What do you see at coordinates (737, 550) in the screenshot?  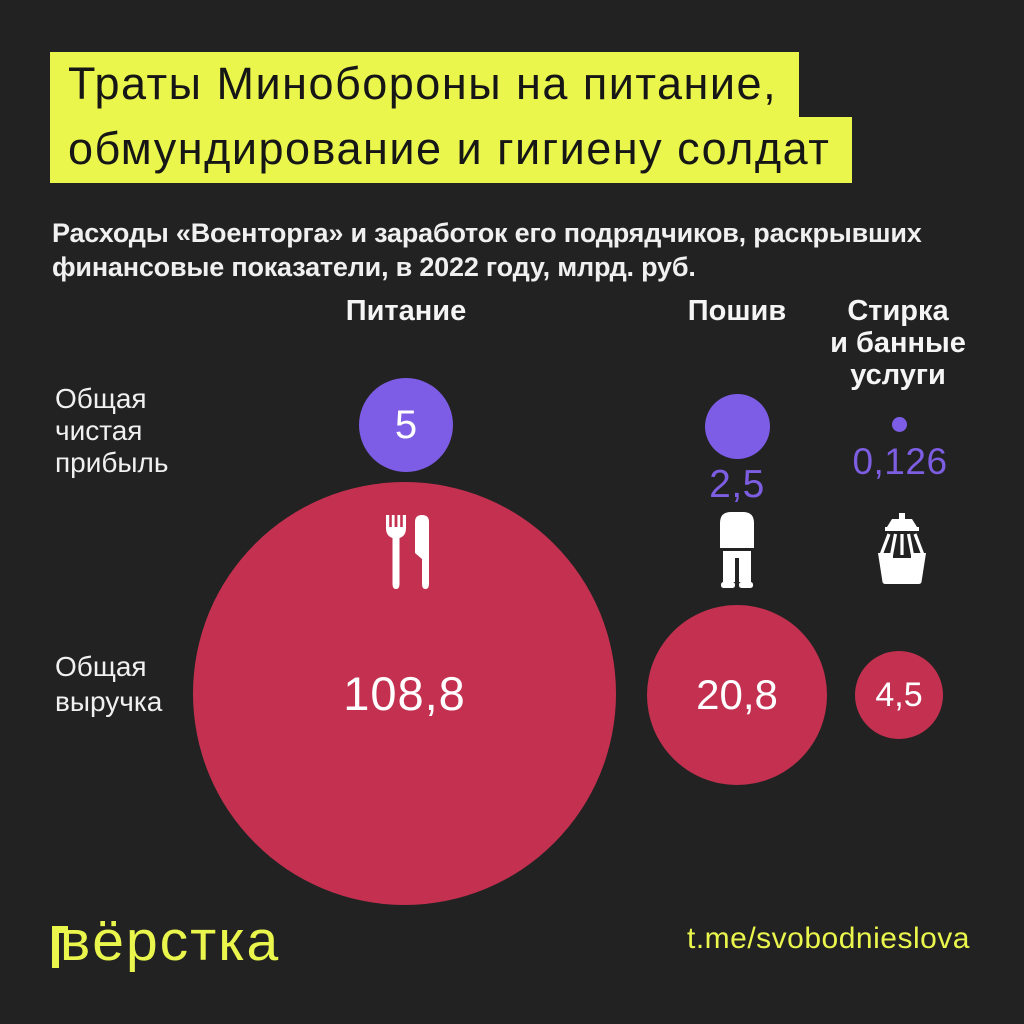 I see `uniform-icon` at bounding box center [737, 550].